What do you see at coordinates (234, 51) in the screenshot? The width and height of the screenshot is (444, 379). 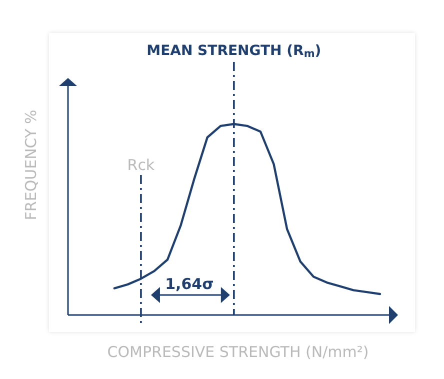 I see `text: MEAN STRENGTH (R$_{m}$)` at bounding box center [234, 51].